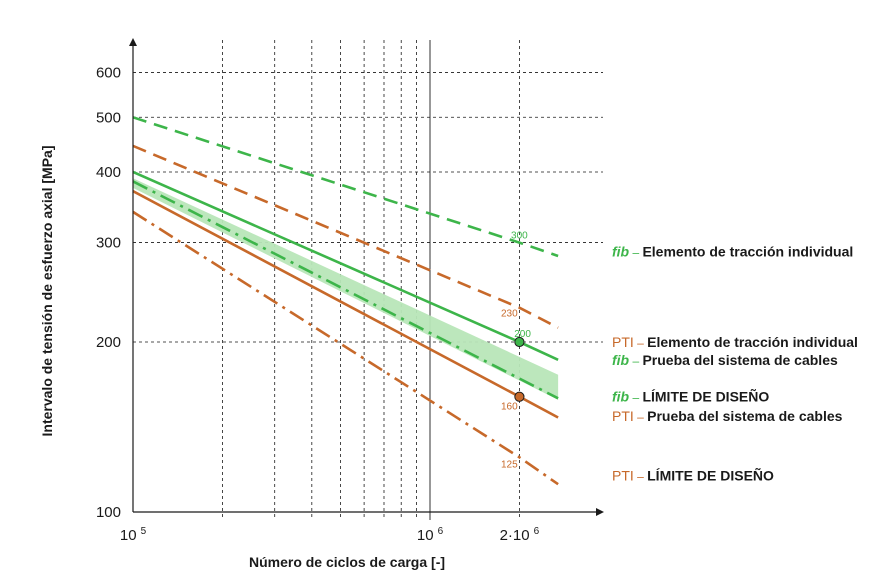 The width and height of the screenshot is (893, 585). I want to click on y-axis-arrow, so click(133, 42).